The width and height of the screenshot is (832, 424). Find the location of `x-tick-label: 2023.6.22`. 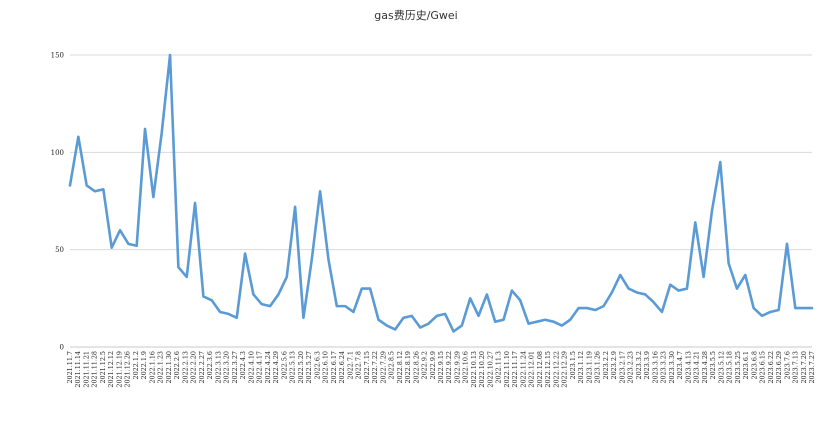

x-tick-label: 2023.6.22 is located at coordinates (771, 367).